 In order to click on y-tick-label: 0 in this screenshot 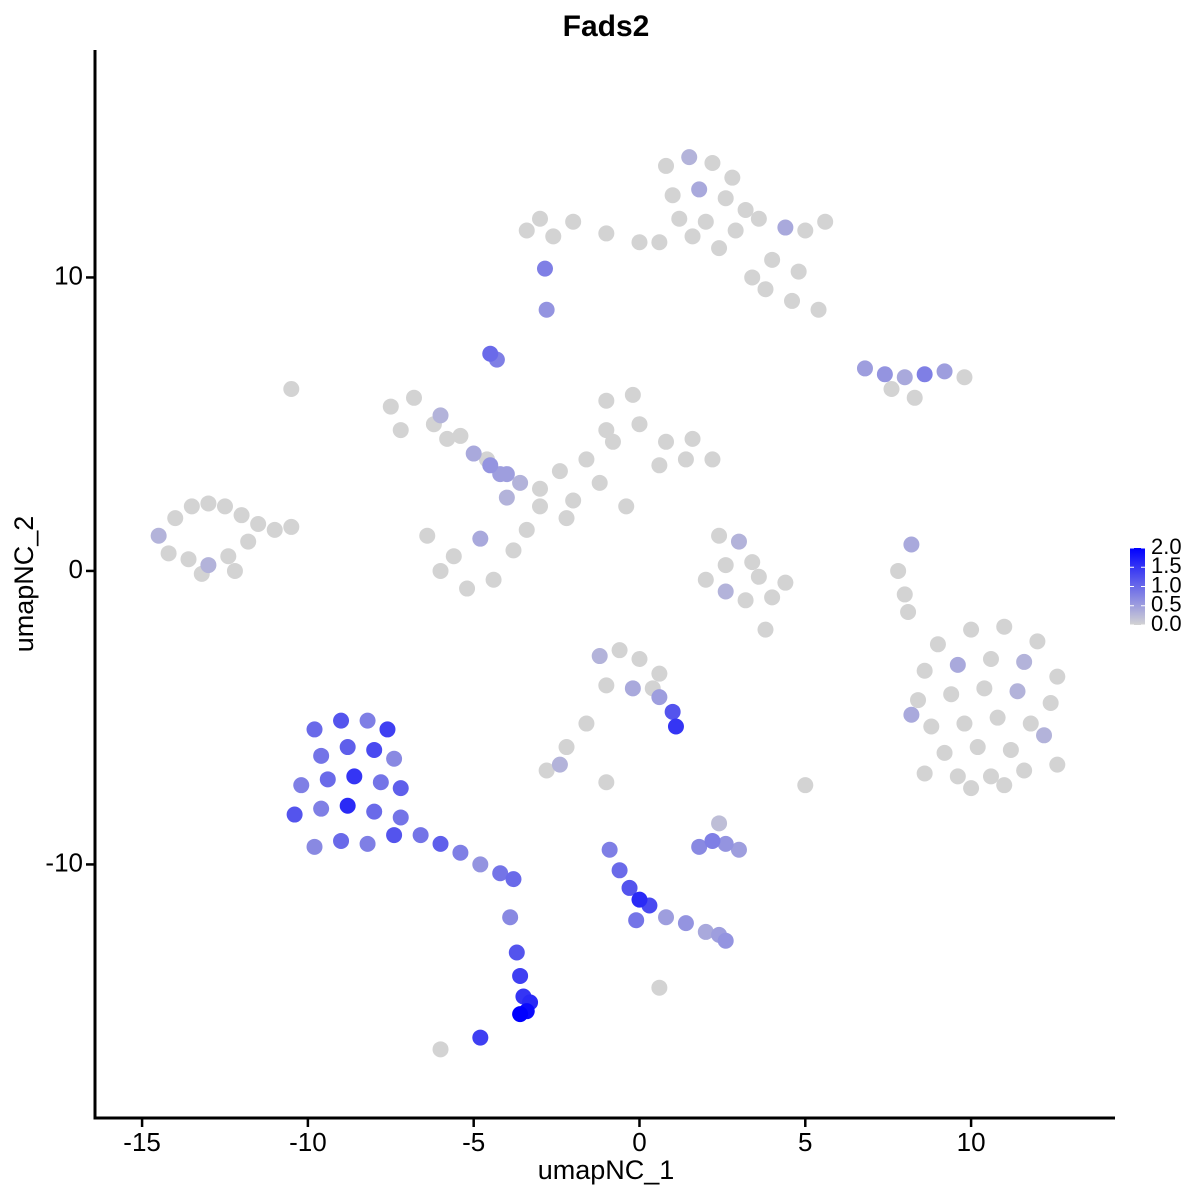, I will do `click(76, 569)`.